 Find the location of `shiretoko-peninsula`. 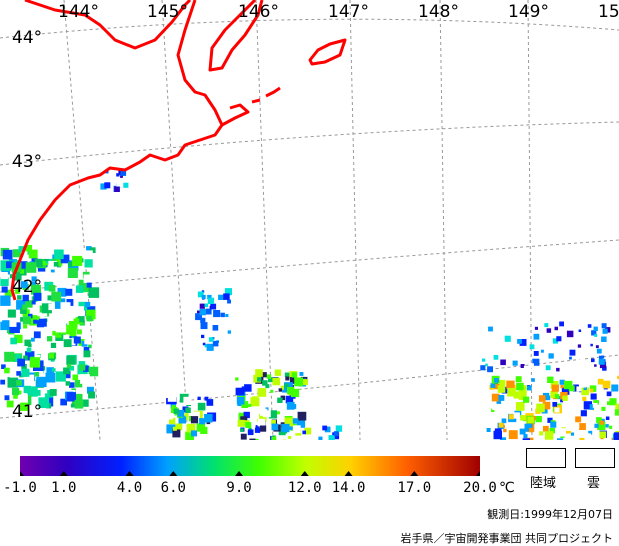

shiretoko-peninsula is located at coordinates (236, 36).